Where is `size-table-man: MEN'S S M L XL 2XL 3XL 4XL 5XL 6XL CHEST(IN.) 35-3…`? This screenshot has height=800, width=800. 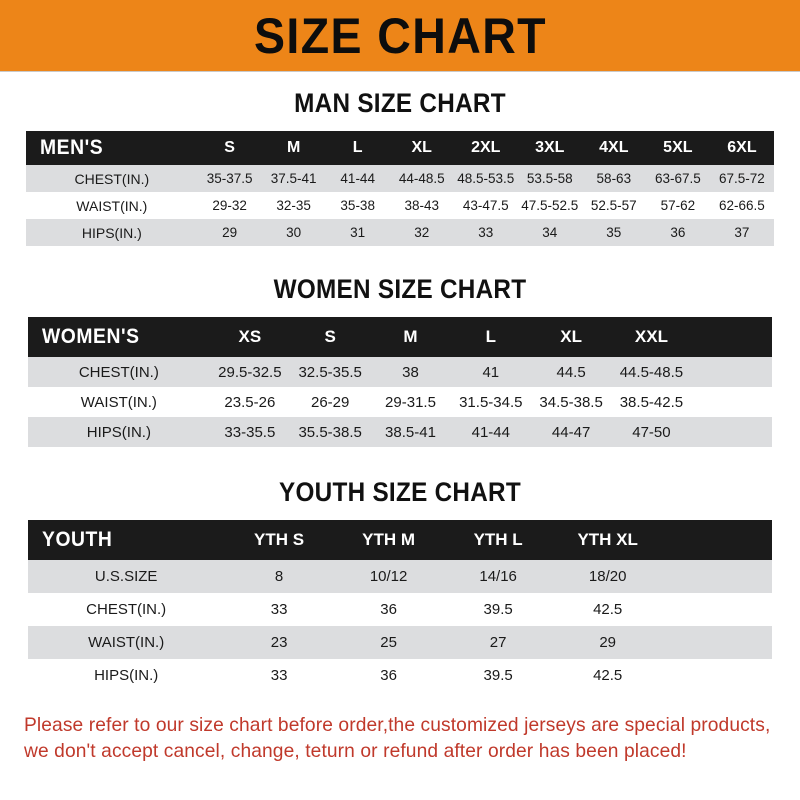 size-table-man: MEN'S S M L XL 2XL 3XL 4XL 5XL 6XL CHEST(IN.) 35-3… is located at coordinates (400, 188).